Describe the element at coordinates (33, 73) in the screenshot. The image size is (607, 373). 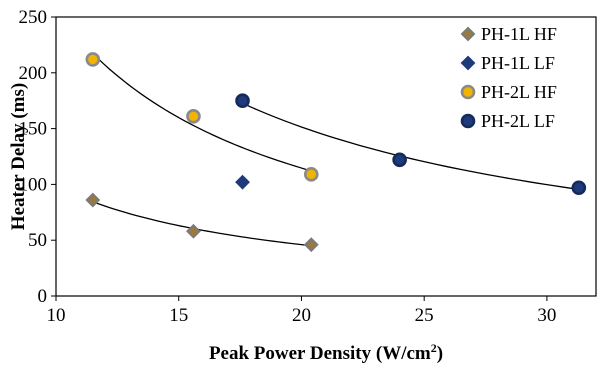
I see `y-tick-label: 200` at that location.